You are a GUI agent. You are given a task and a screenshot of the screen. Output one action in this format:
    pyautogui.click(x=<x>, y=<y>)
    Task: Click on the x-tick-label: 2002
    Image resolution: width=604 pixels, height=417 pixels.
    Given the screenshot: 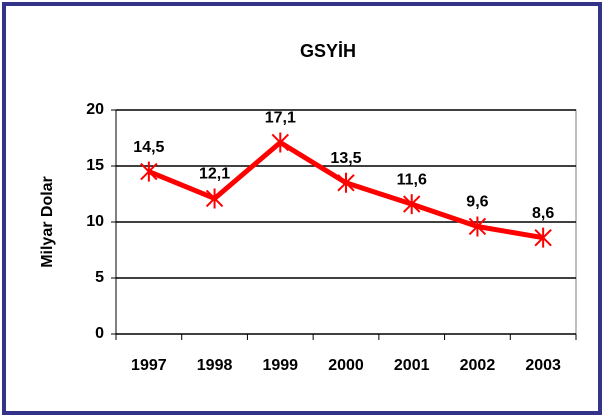 What is the action you would take?
    pyautogui.click(x=478, y=365)
    